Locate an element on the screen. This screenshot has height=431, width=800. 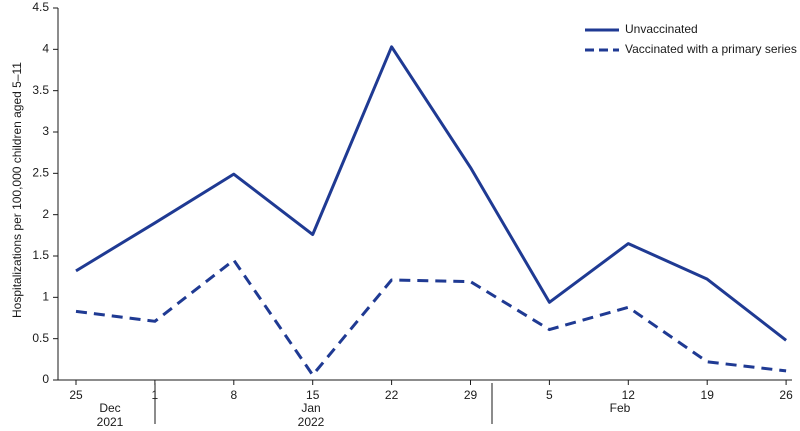
x-tick-label: 29 is located at coordinates (471, 395).